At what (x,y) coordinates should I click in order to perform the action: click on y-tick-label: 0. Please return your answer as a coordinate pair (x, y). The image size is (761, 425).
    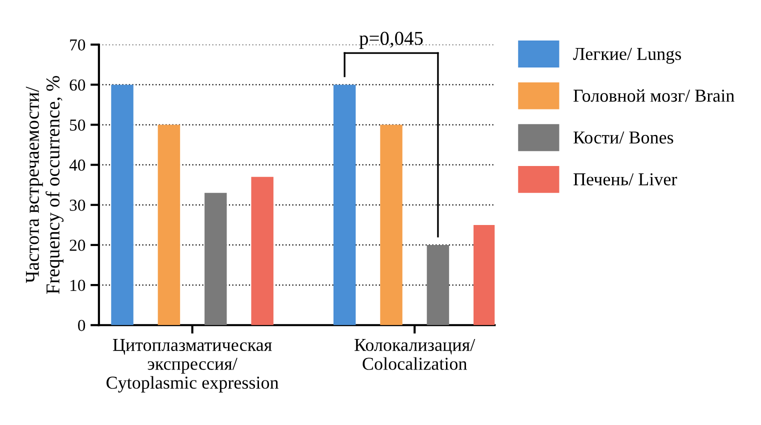
    Looking at the image, I should click on (82, 326).